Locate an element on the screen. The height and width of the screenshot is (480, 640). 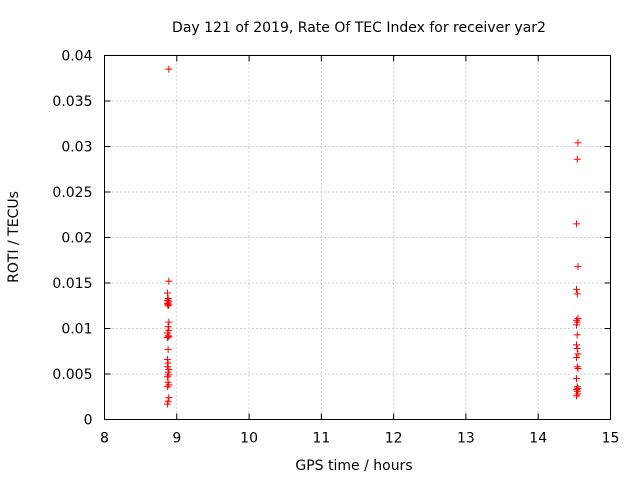
x-tick-label: 12 is located at coordinates (394, 439).